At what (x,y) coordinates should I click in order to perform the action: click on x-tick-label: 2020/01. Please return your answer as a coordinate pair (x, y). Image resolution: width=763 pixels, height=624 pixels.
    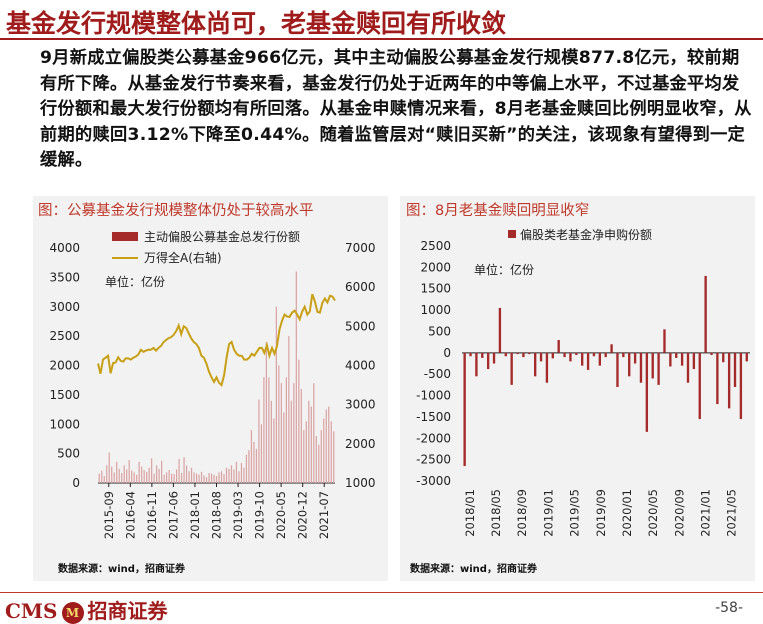
    Looking at the image, I should click on (627, 513).